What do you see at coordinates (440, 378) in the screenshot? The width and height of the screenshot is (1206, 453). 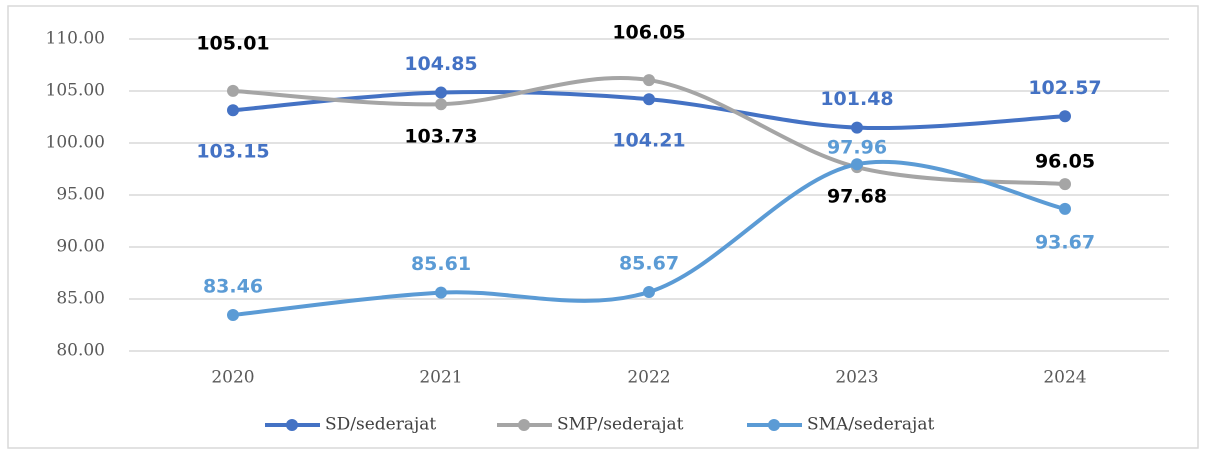 I see `x-tick-label: 2021` at bounding box center [440, 378].